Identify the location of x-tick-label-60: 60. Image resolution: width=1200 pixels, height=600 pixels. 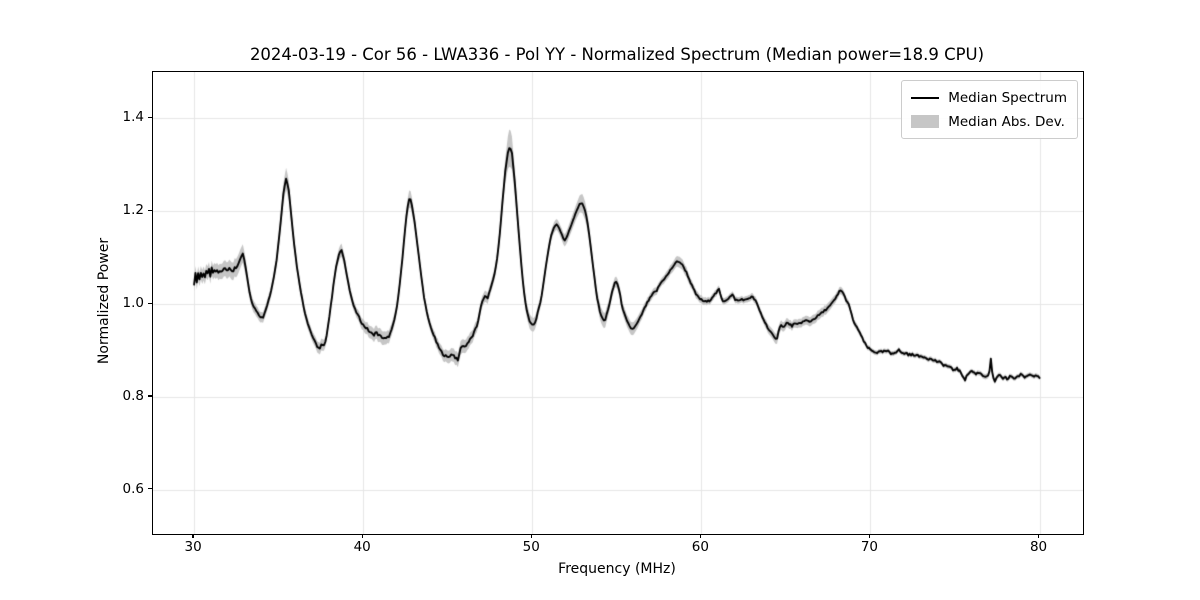
(700, 547).